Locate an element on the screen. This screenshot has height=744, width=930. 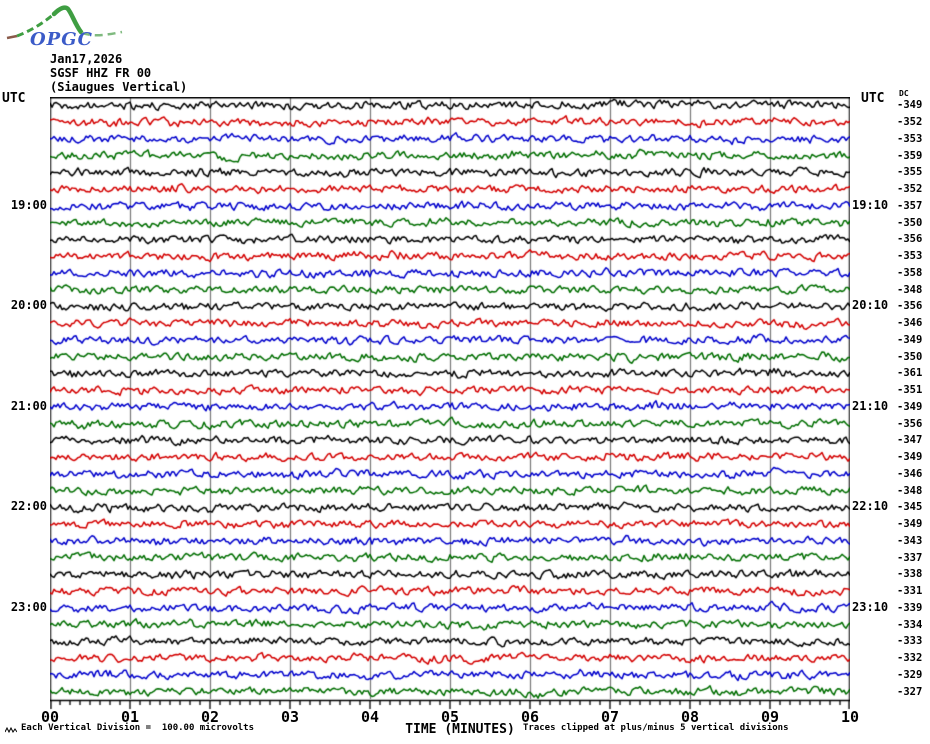
dc-value: -337 is located at coordinates (910, 557).